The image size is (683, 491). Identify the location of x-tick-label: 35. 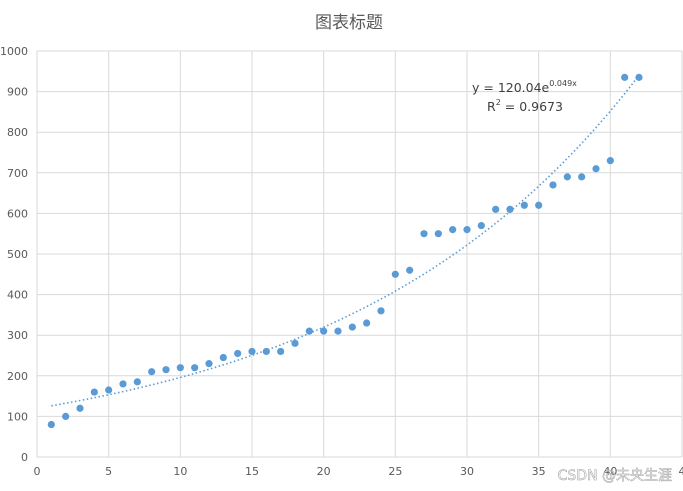
(539, 471).